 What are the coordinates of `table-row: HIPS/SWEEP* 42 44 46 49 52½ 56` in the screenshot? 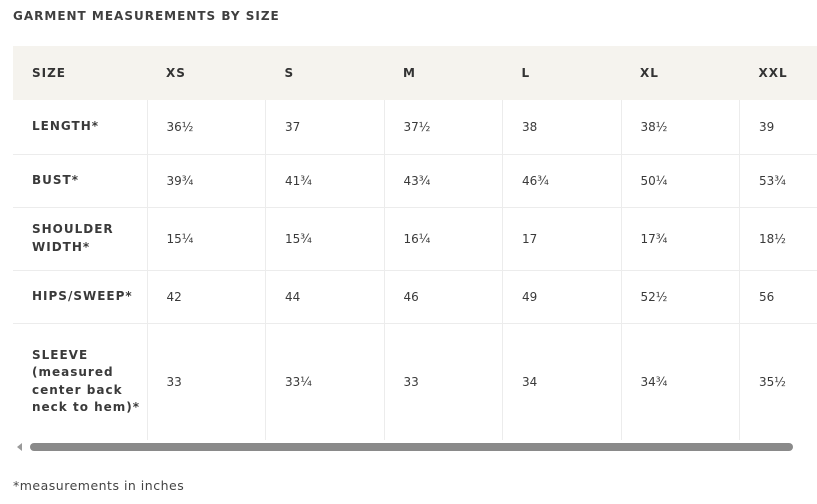 It's located at (415, 297).